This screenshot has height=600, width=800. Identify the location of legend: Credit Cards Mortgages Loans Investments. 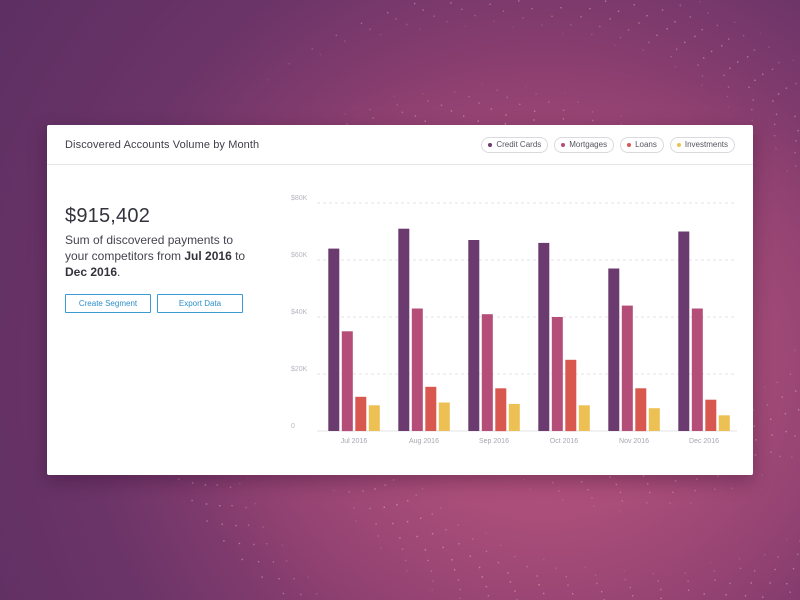
(608, 144).